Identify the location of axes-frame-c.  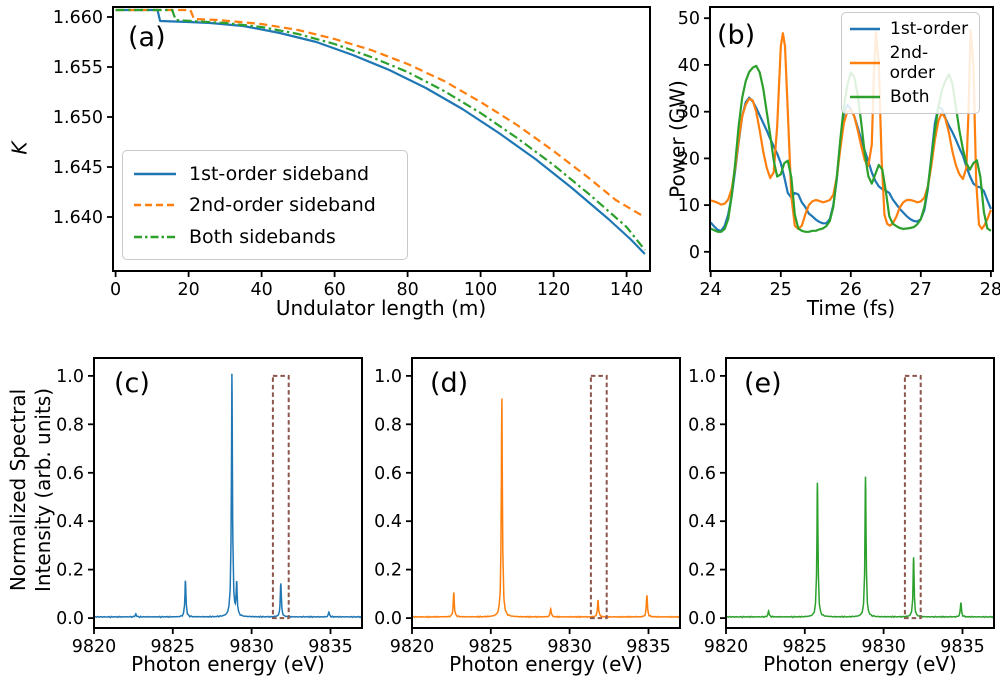
(228, 493).